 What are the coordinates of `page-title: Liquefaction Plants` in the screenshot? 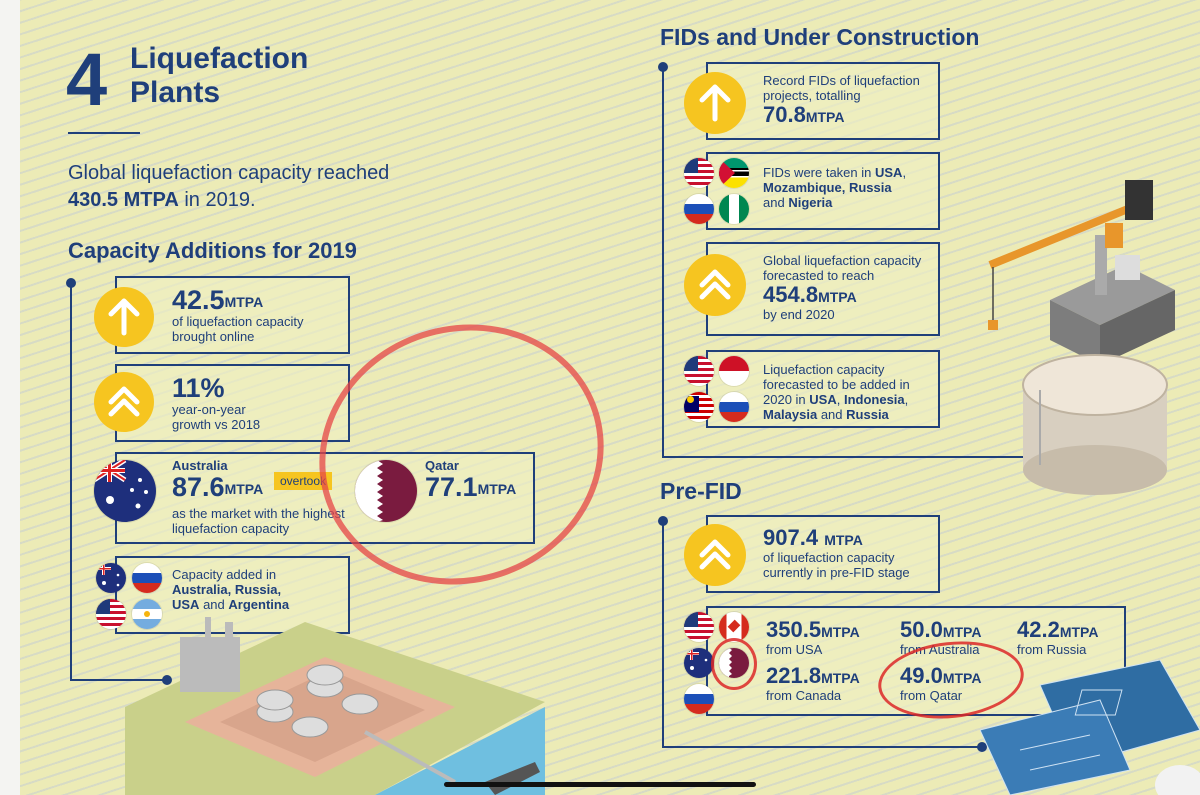 It's located at (219, 76).